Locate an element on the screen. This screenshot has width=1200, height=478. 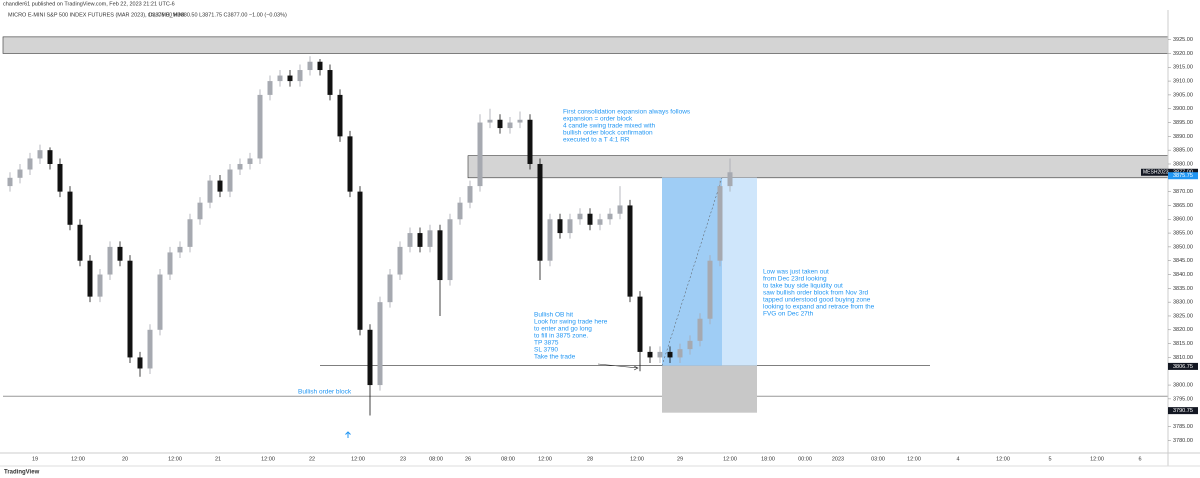
y-tick-label: 3850.00 is located at coordinates (1183, 247).